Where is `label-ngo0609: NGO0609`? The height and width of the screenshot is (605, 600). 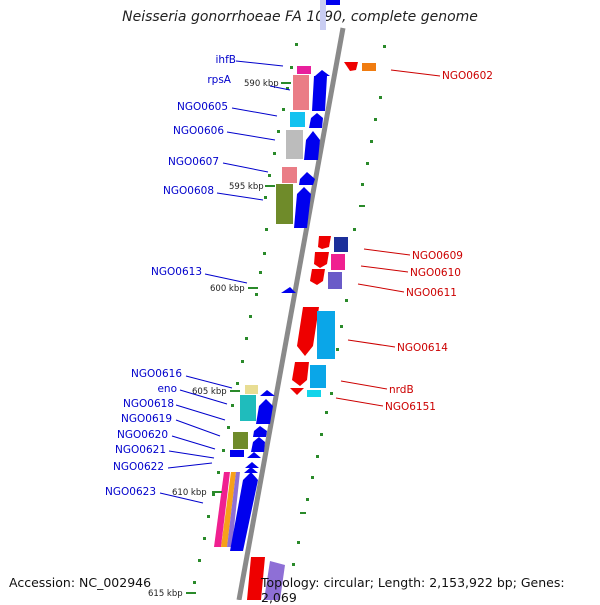 label-ngo0609: NGO0609 is located at coordinates (437, 256).